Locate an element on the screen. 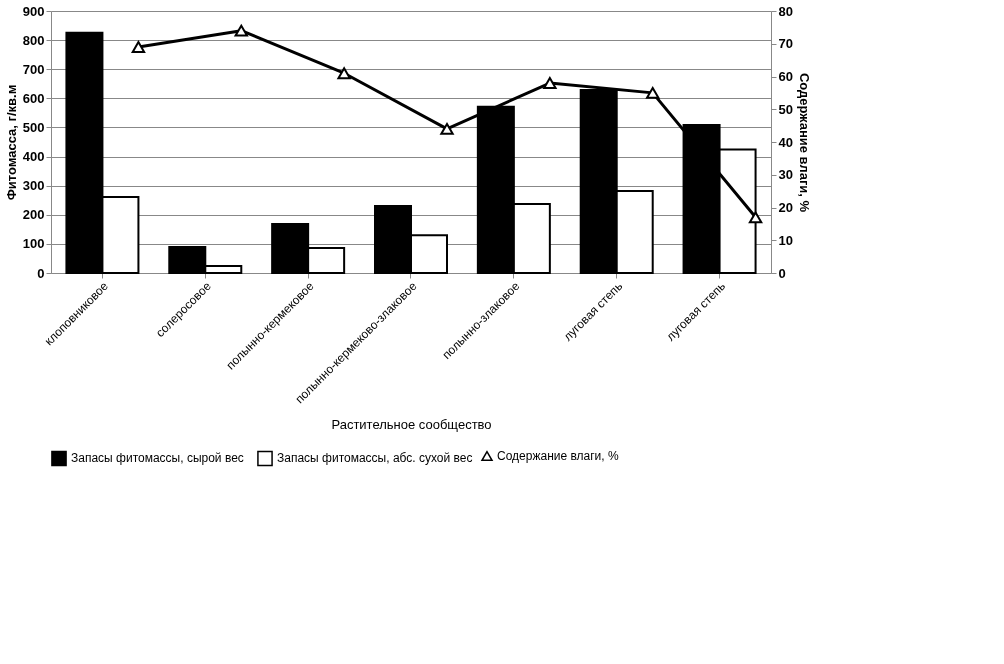  legend-label: Содержание влаги, % is located at coordinates (558, 456).